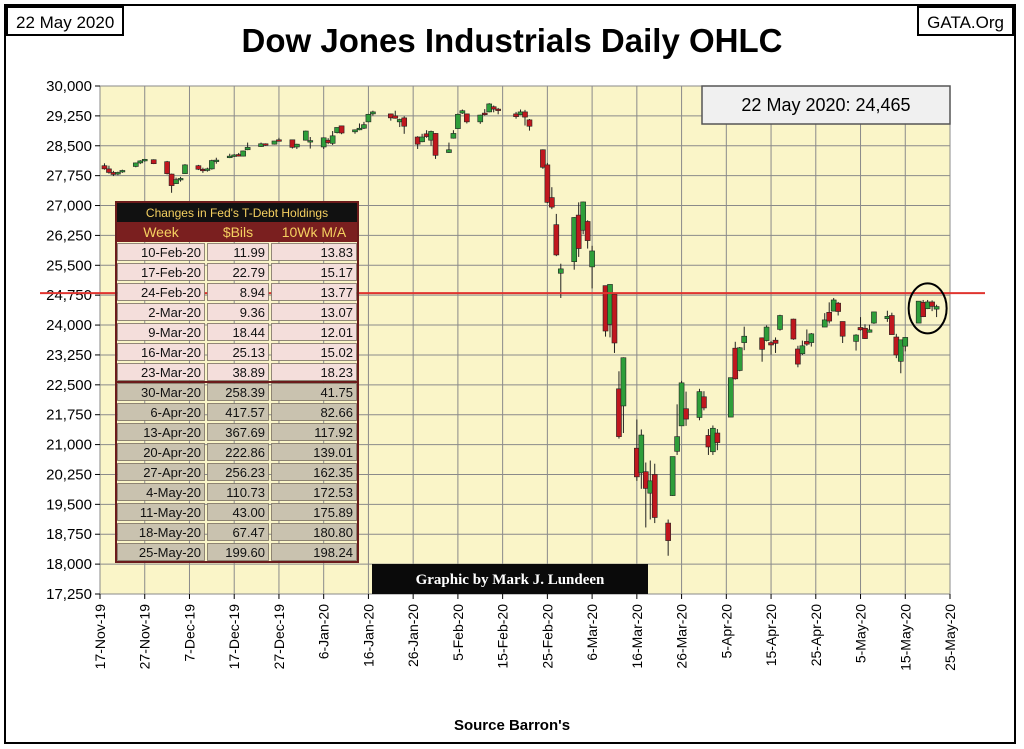  I want to click on x-tick-label: 17-Dec-19, so click(234, 637).